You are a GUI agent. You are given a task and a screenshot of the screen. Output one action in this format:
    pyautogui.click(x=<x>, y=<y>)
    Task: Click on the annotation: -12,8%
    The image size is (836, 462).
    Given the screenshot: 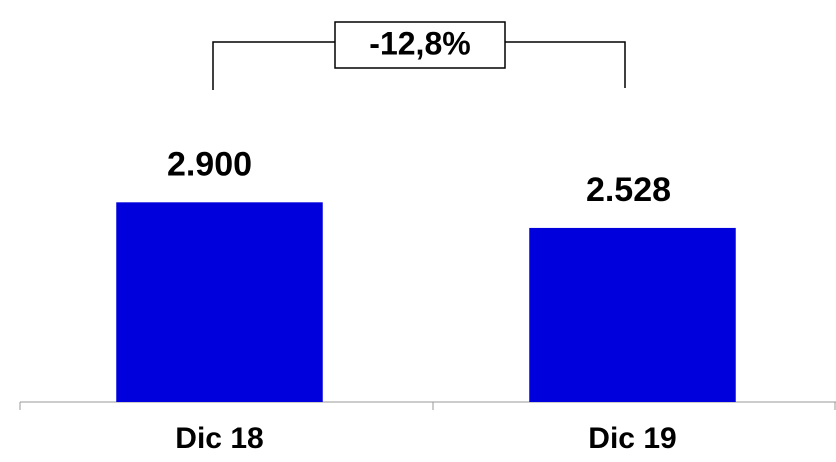 What is the action you would take?
    pyautogui.click(x=419, y=43)
    